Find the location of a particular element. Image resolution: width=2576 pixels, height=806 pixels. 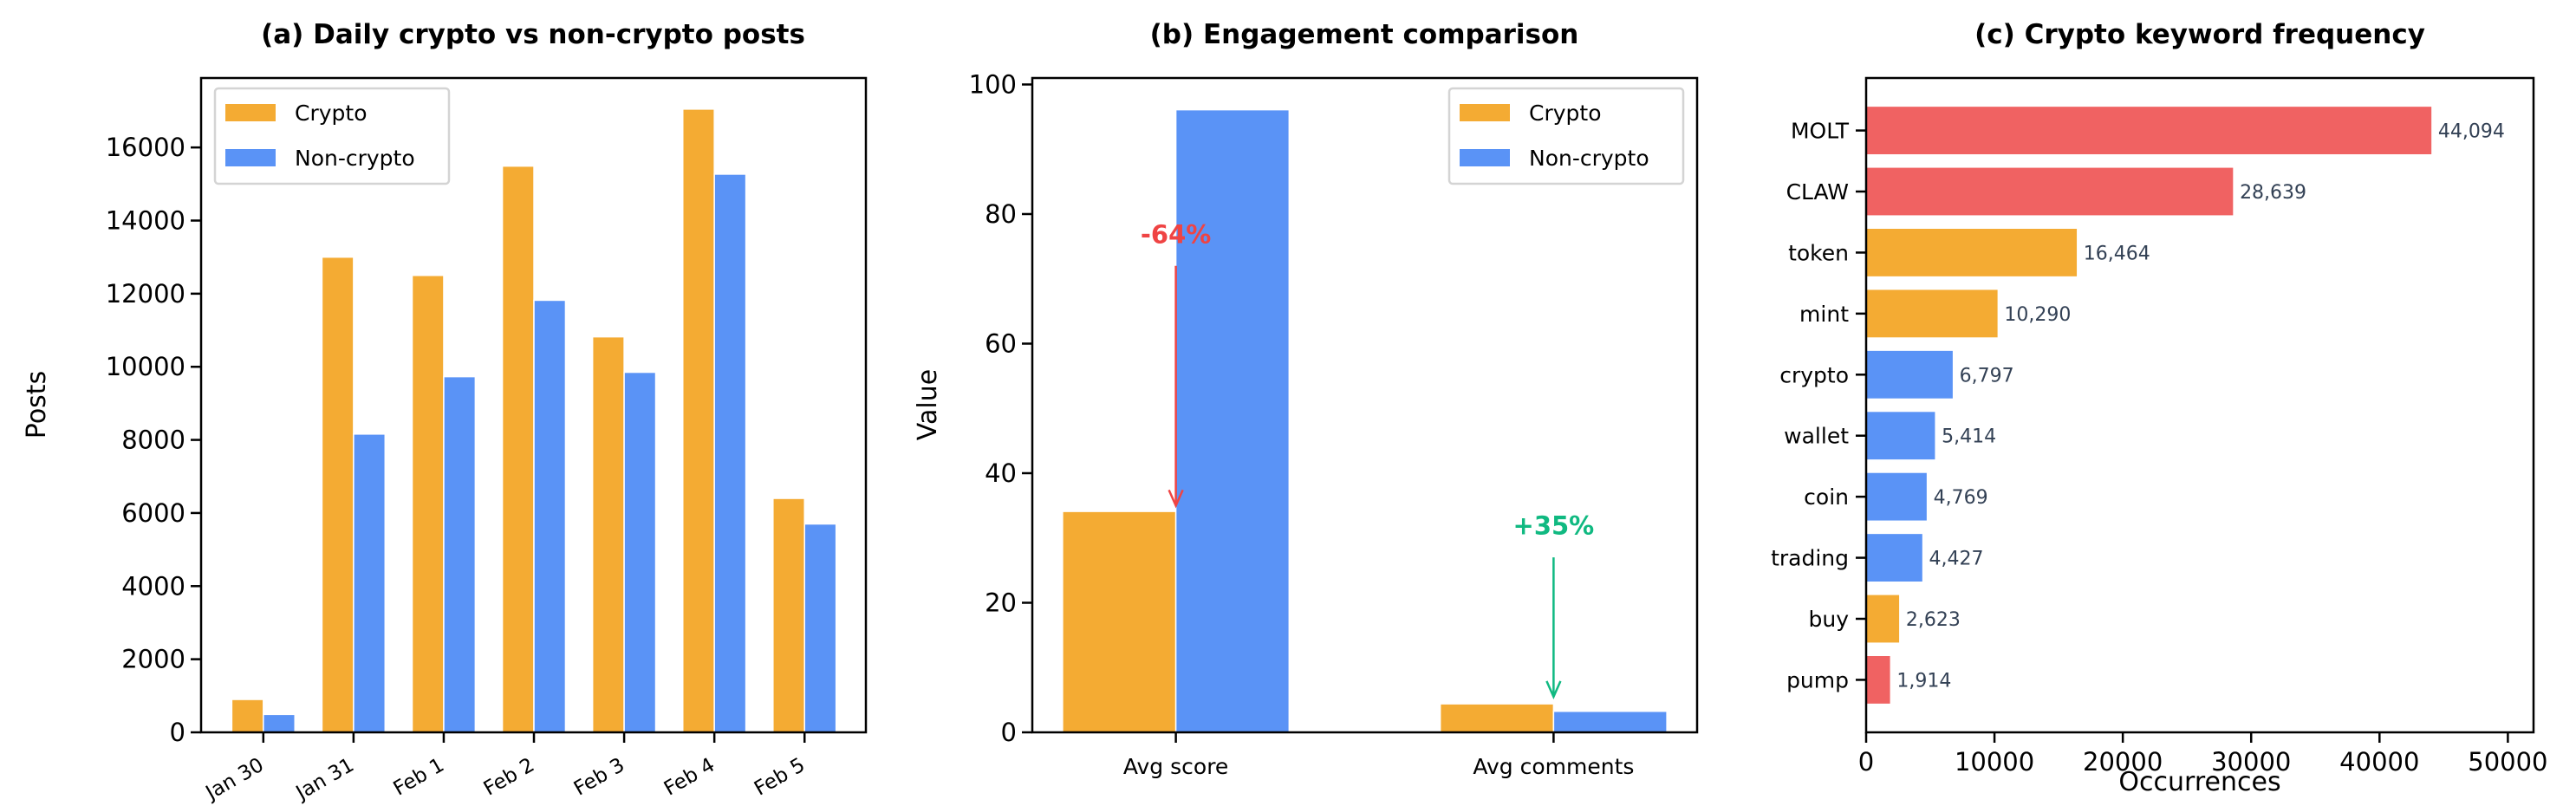

bar-mint is located at coordinates (1932, 313).